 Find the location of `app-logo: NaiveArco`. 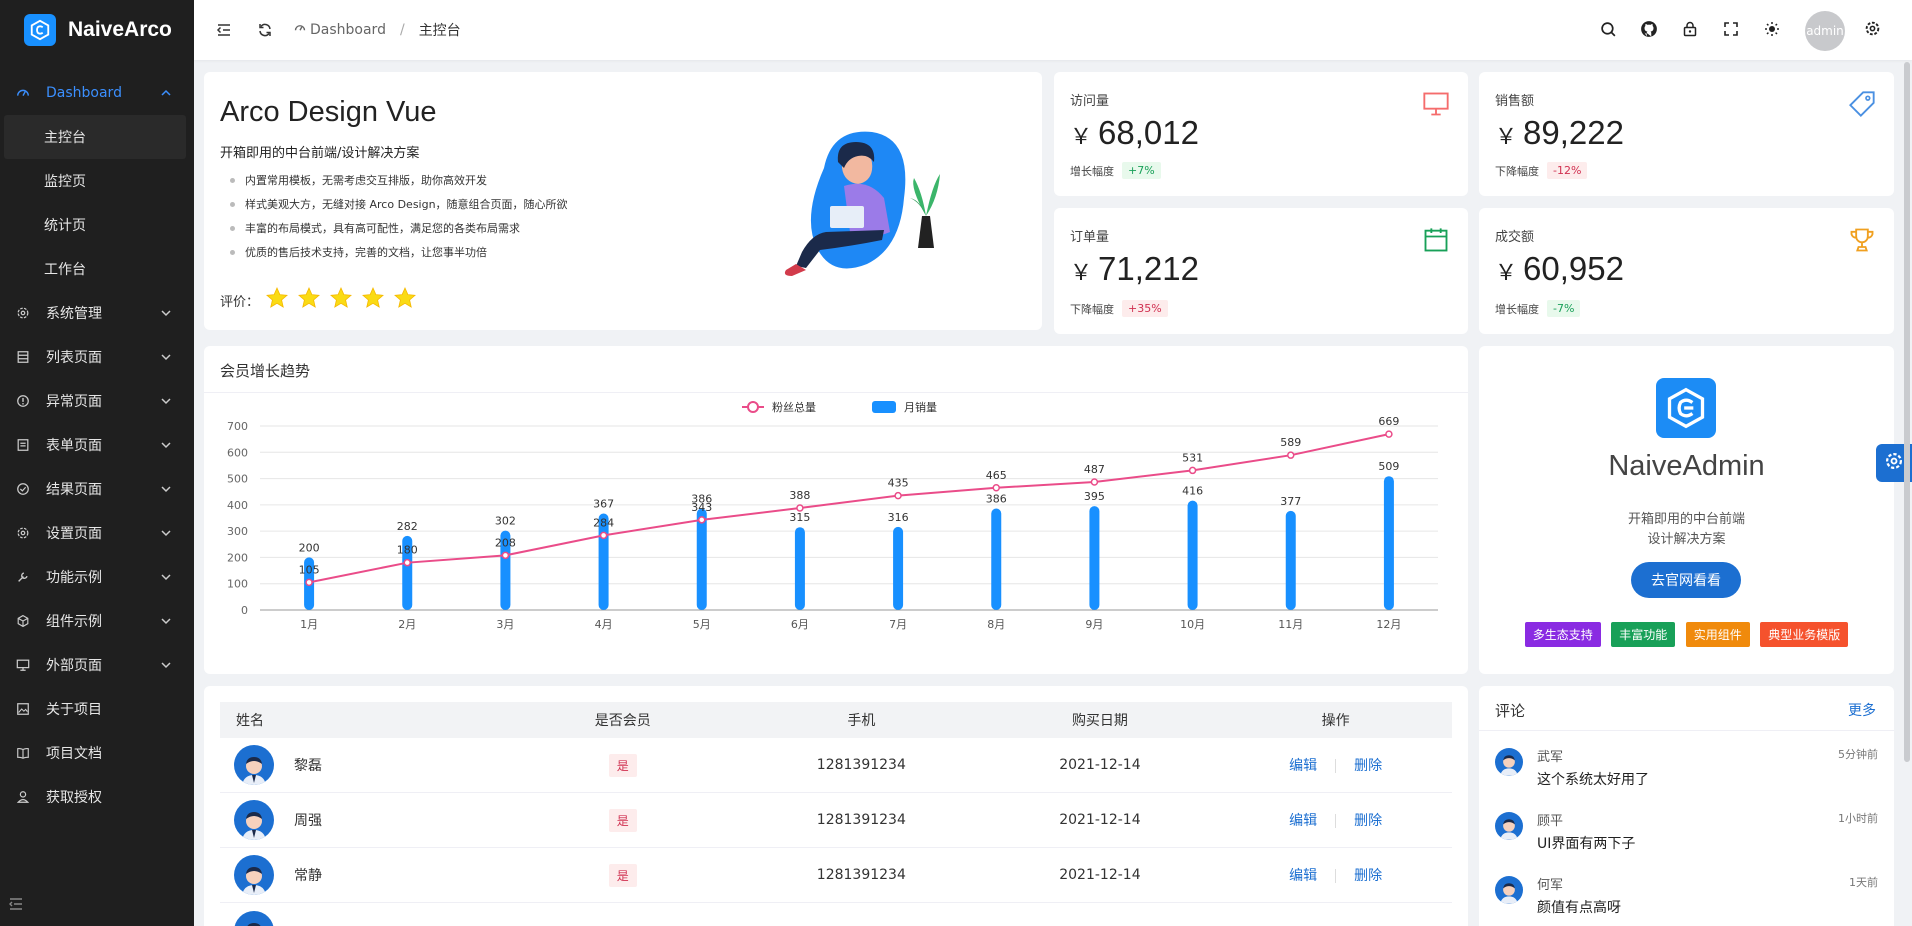

app-logo: NaiveArco is located at coordinates (97, 30).